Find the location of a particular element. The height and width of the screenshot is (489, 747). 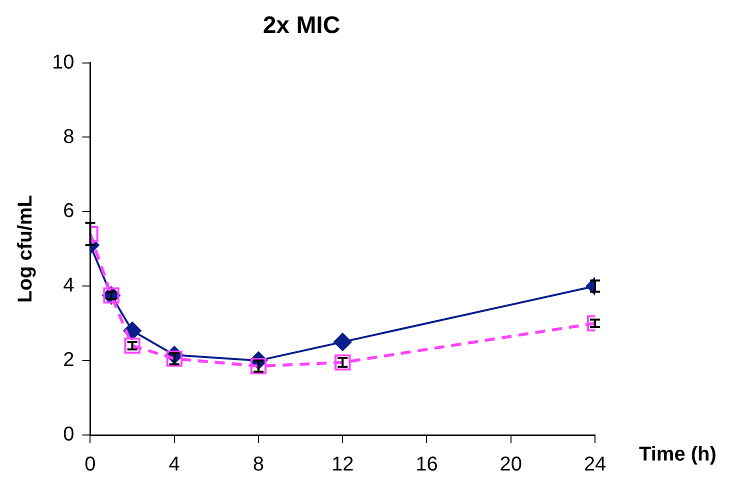

y-axis-title: Log cfu/mL is located at coordinates (25, 249).